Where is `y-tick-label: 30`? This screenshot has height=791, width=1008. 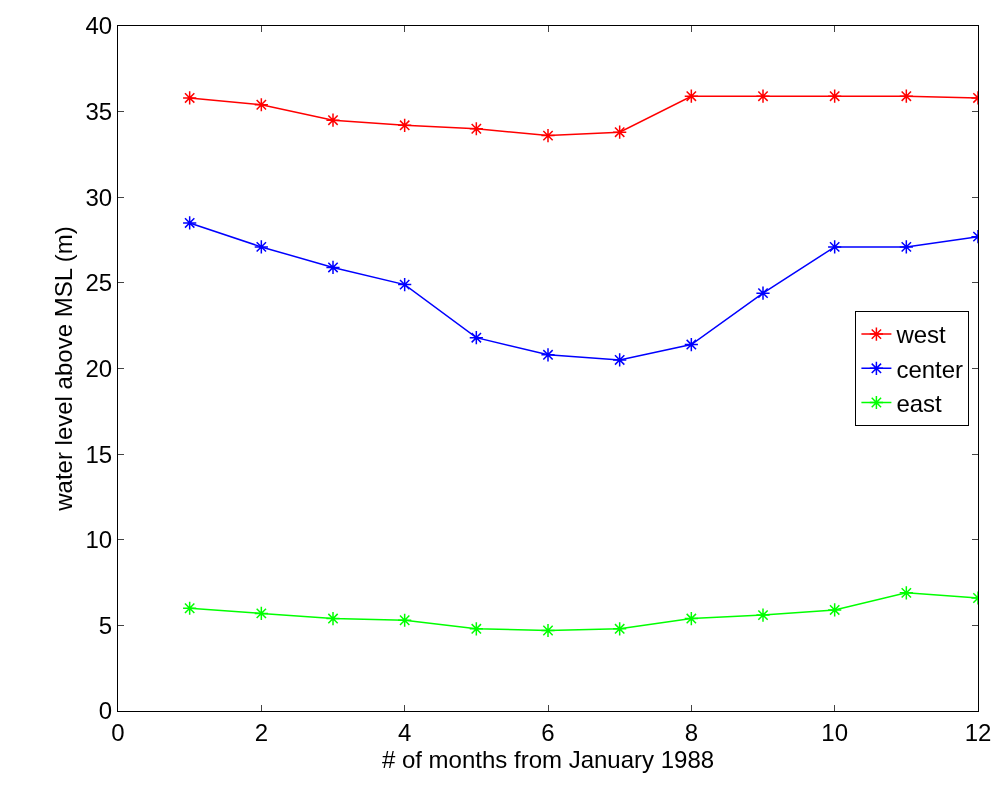 y-tick-label: 30 is located at coordinates (99, 197).